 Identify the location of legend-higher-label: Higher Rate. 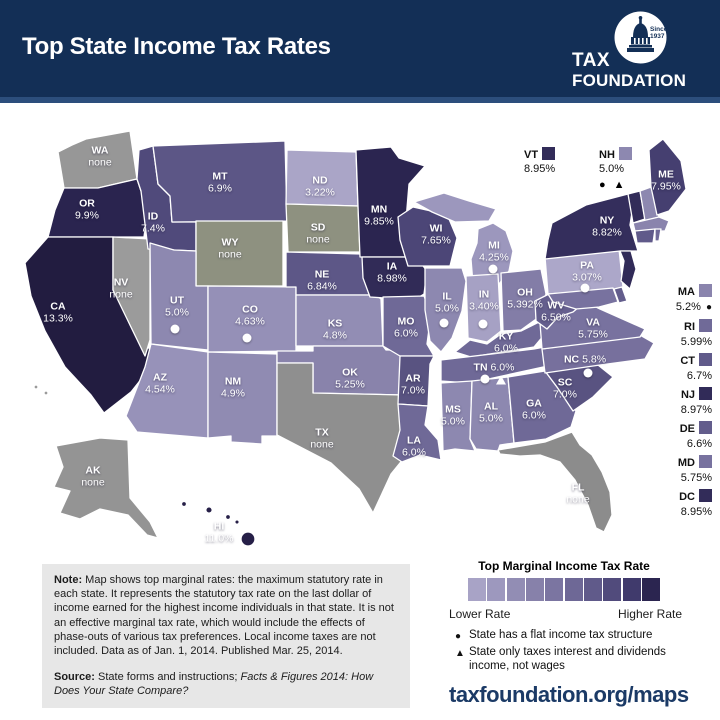
(649, 614).